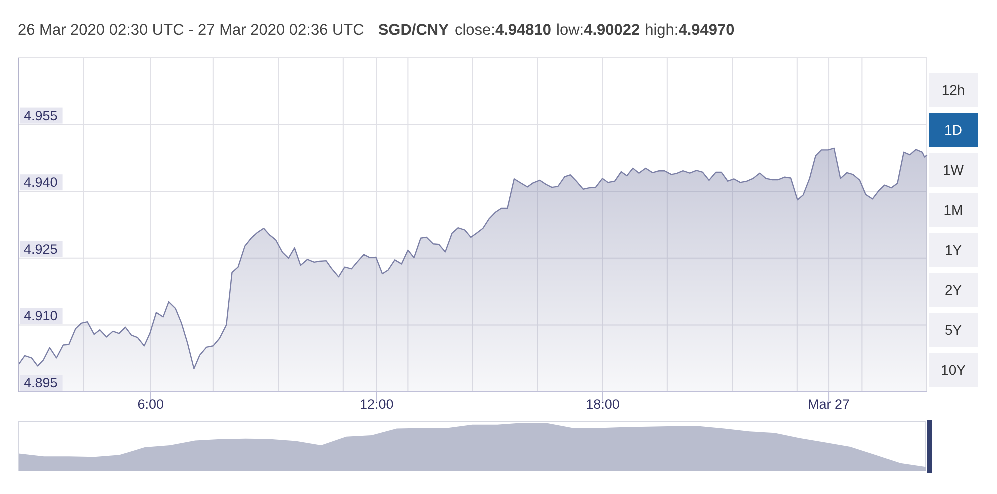  Describe the element at coordinates (690, 30) in the screenshot. I see `text: high:4.94970` at that location.